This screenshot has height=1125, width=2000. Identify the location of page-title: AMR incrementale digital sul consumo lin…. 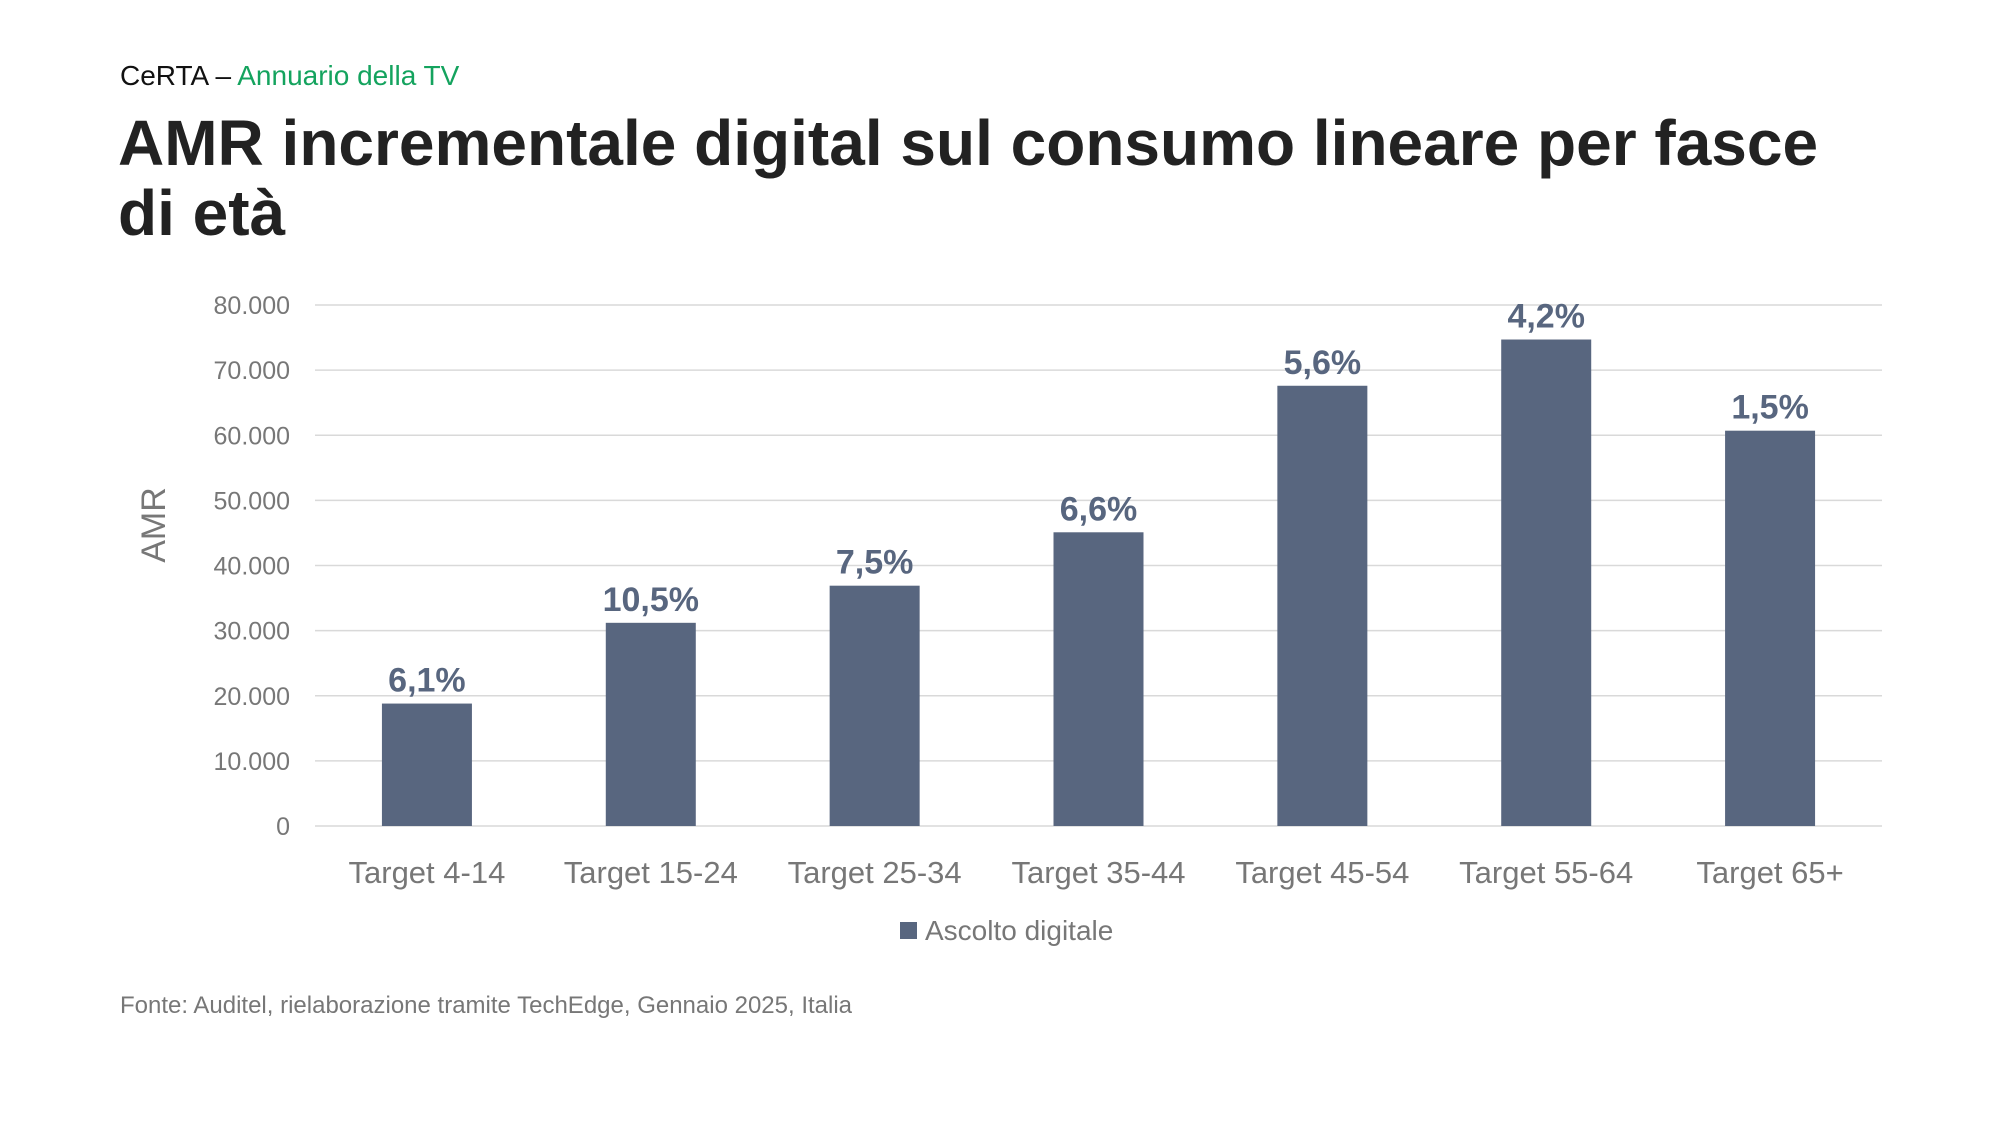
(968, 178).